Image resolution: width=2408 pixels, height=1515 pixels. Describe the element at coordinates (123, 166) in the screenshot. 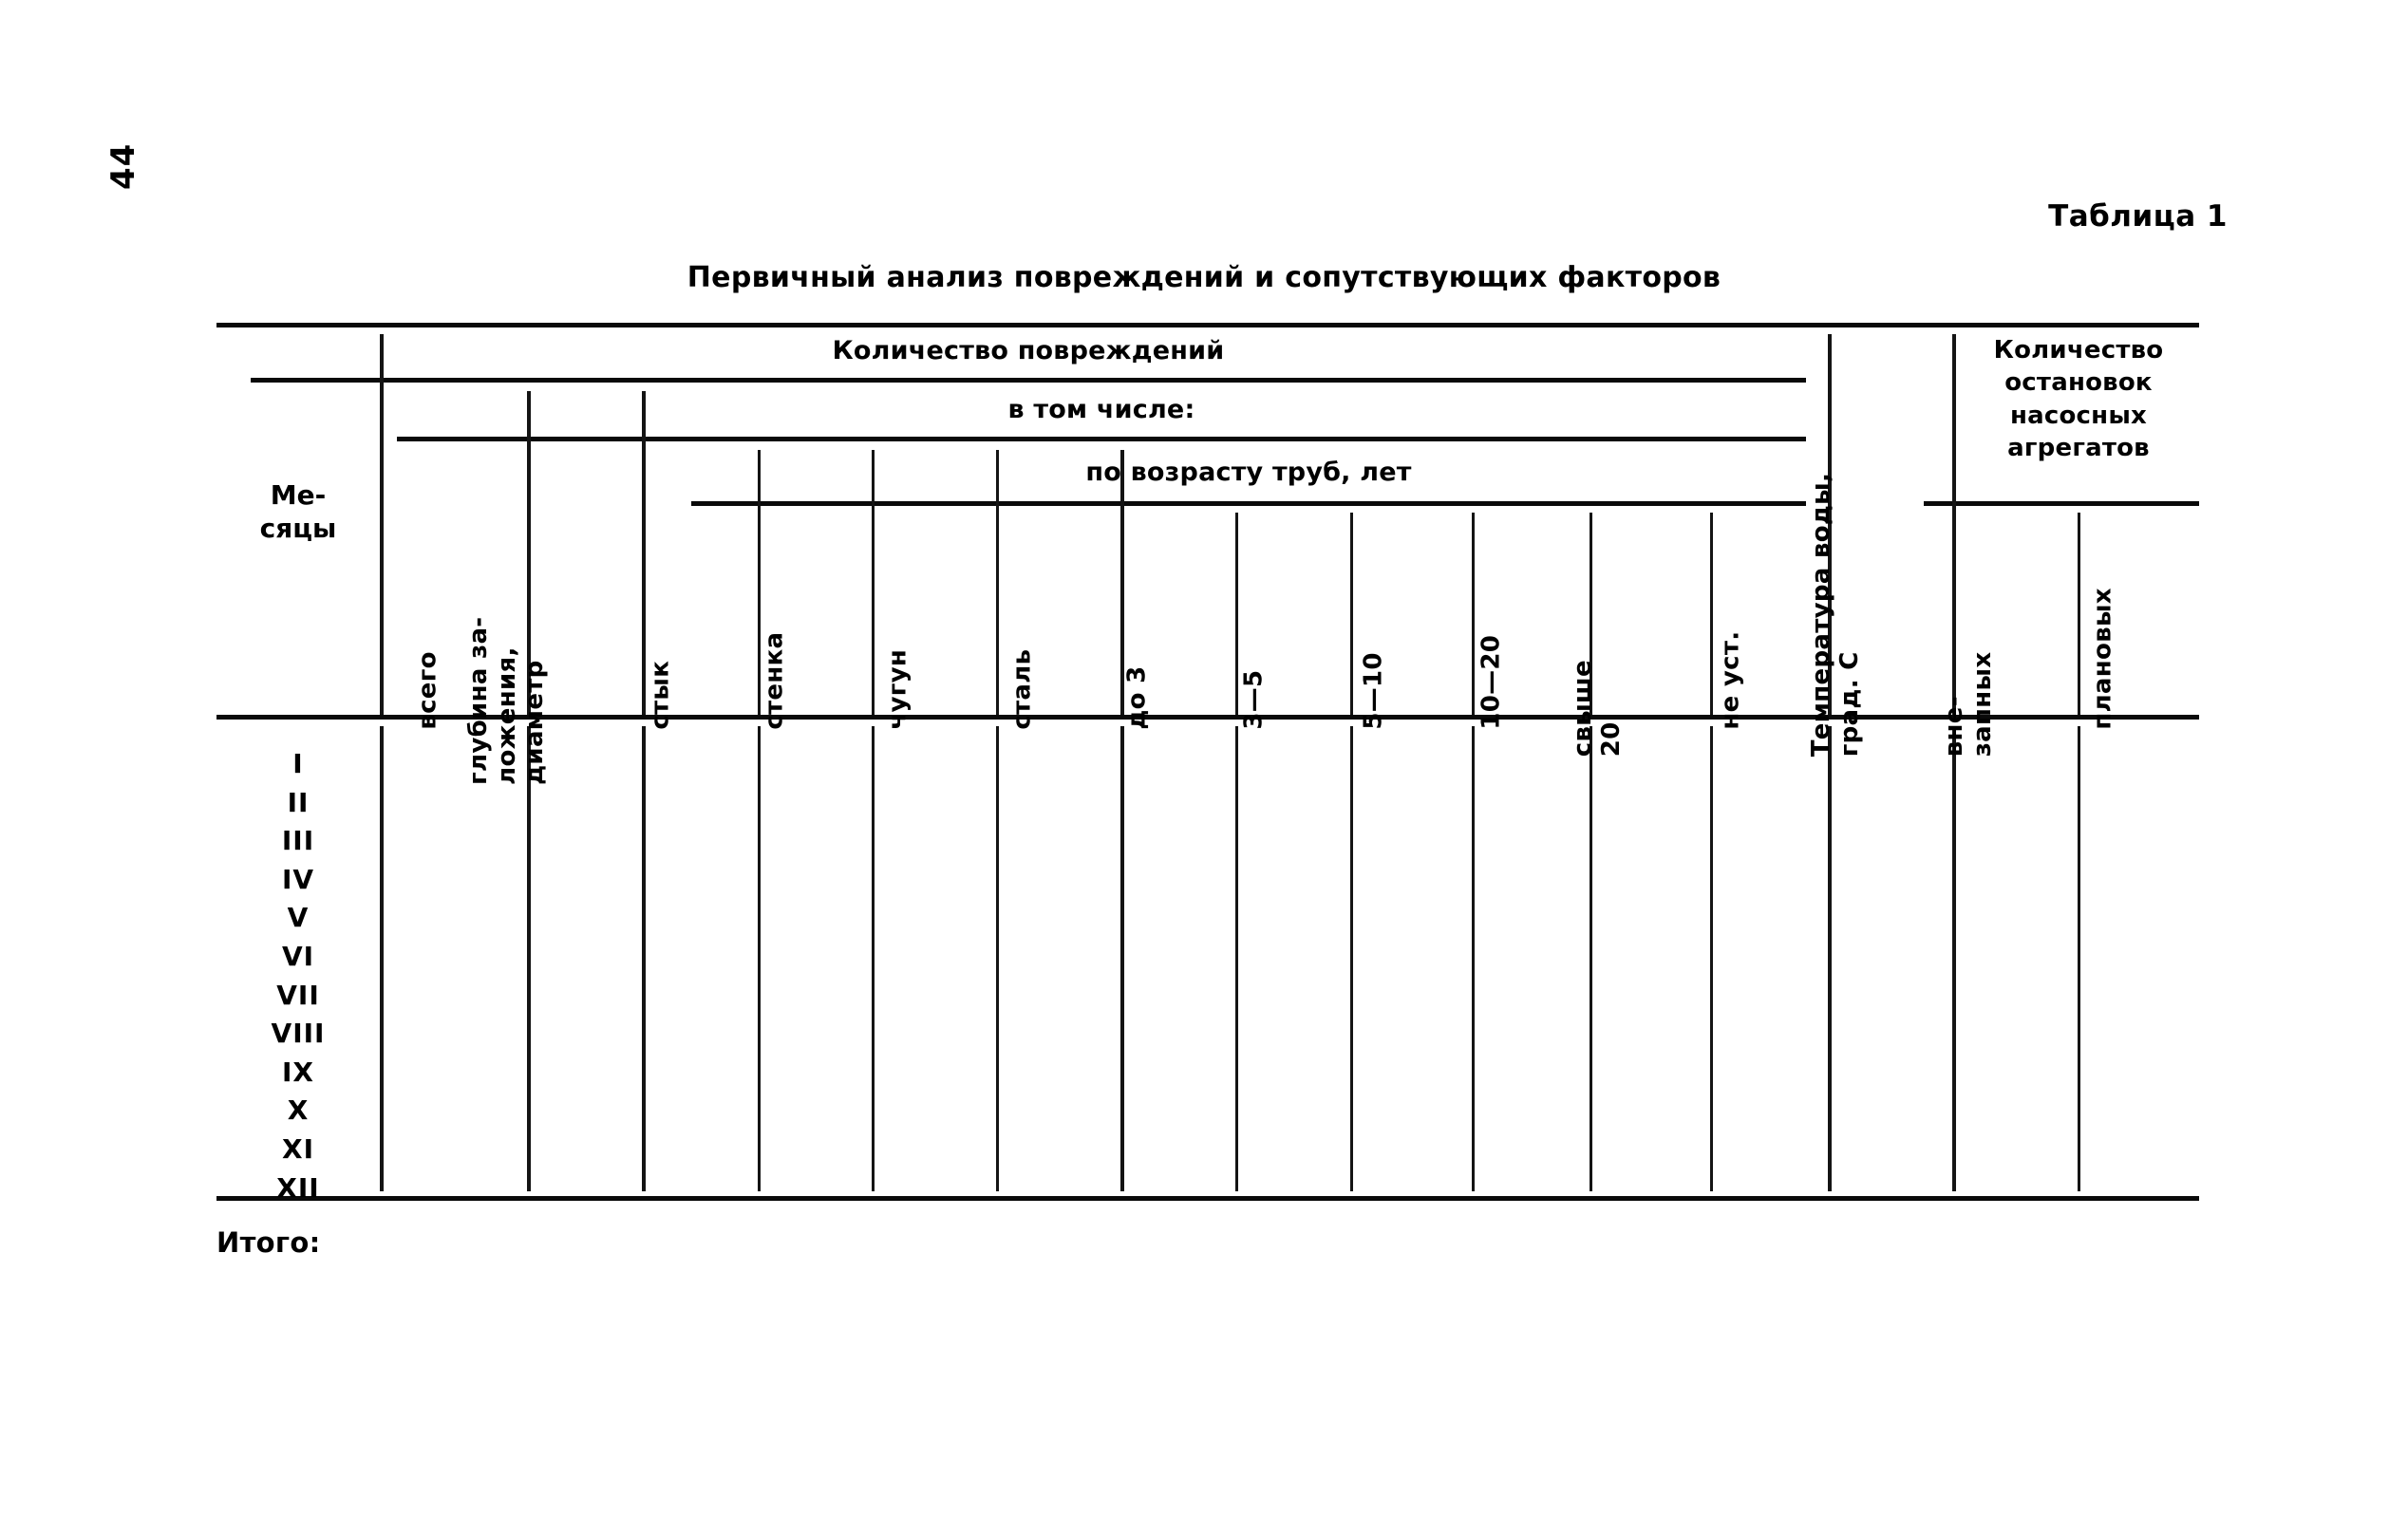

I see `page-number: 44` at that location.